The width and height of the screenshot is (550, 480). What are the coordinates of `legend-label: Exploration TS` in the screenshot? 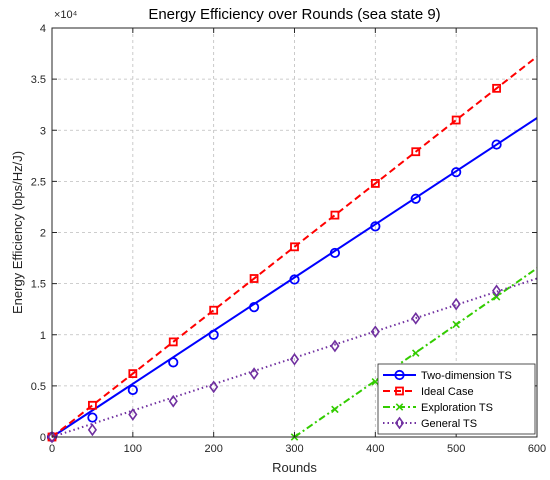 It's located at (457, 408).